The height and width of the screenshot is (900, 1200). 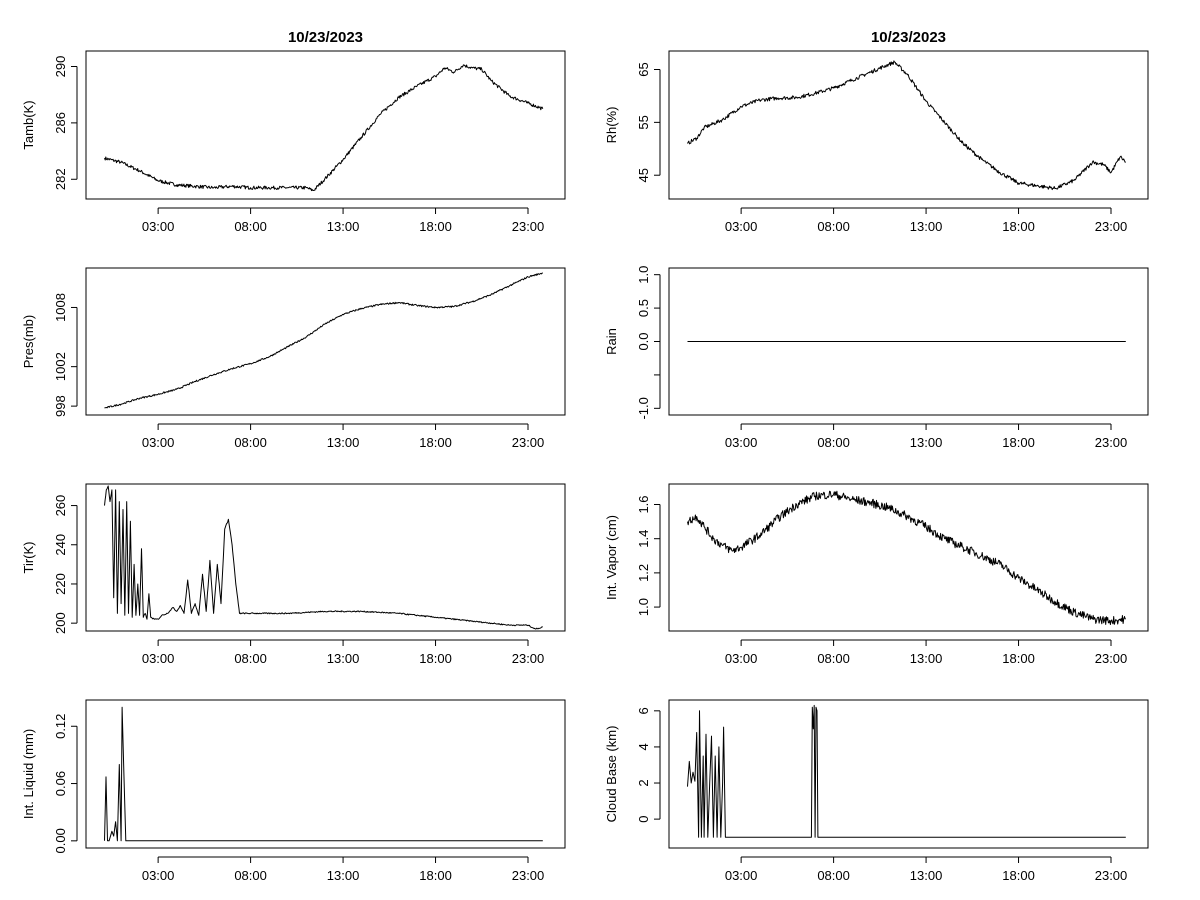 What do you see at coordinates (60, 406) in the screenshot?
I see `y-tick-label: 998` at bounding box center [60, 406].